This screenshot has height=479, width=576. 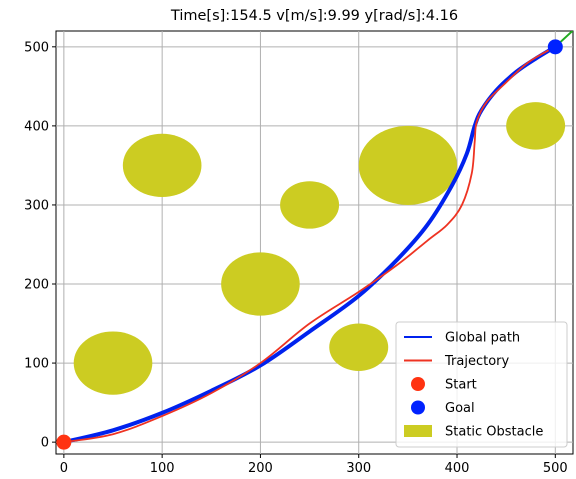 What do you see at coordinates (36, 47) in the screenshot?
I see `y-tick-label: 500` at bounding box center [36, 47].